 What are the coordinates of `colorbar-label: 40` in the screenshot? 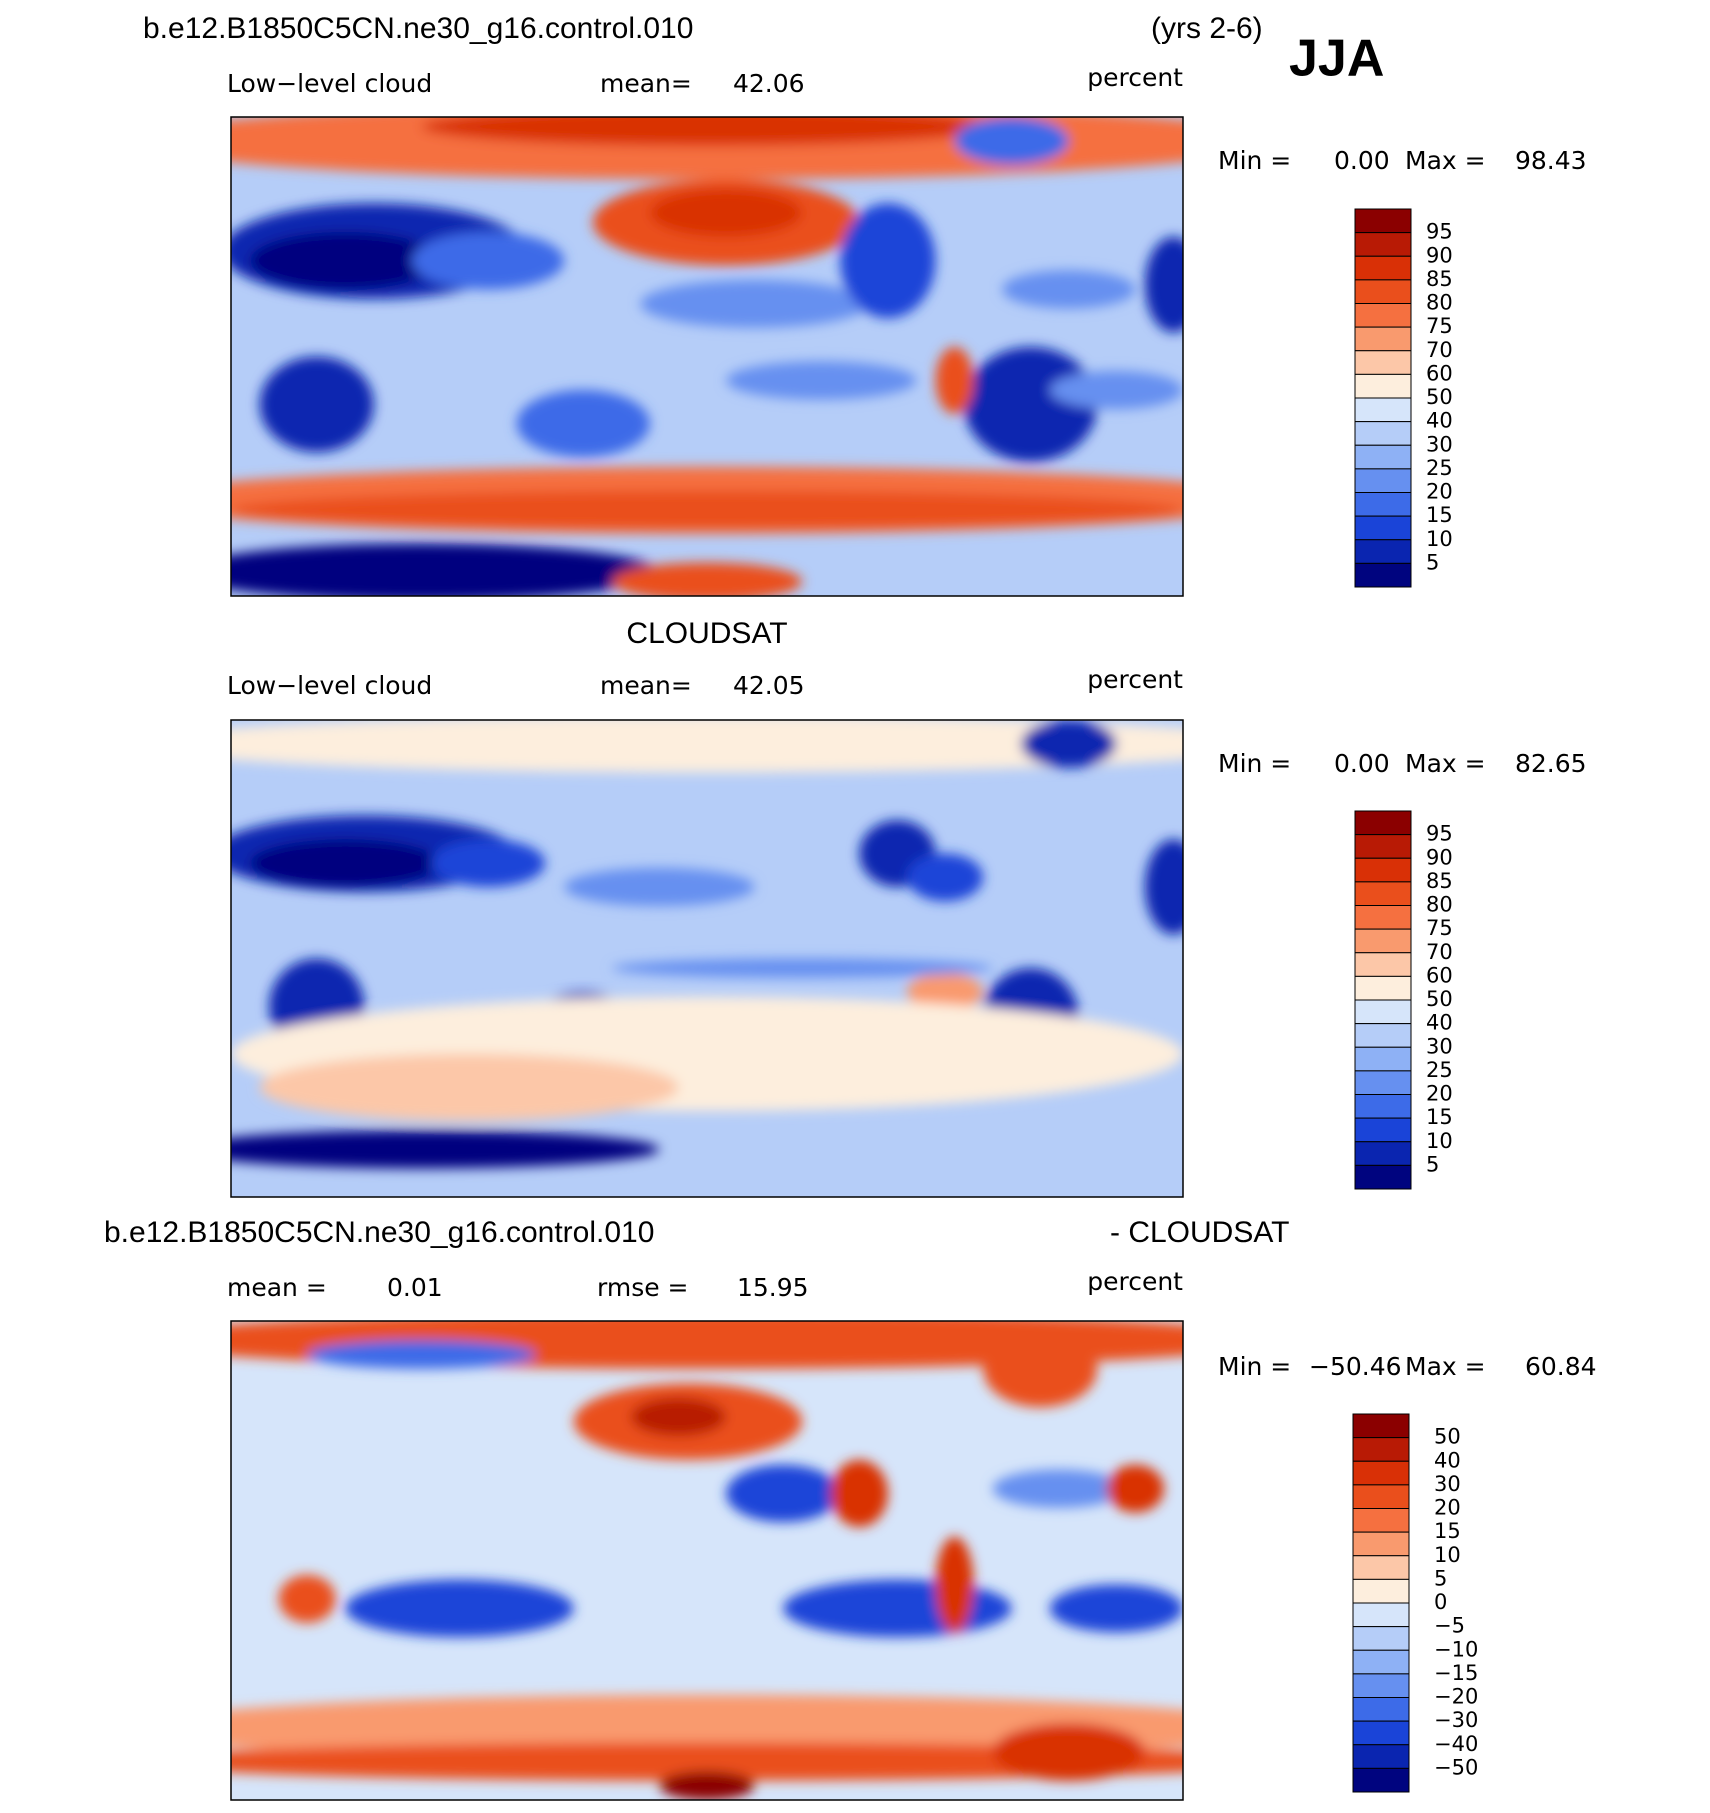 It's located at (1439, 1023).